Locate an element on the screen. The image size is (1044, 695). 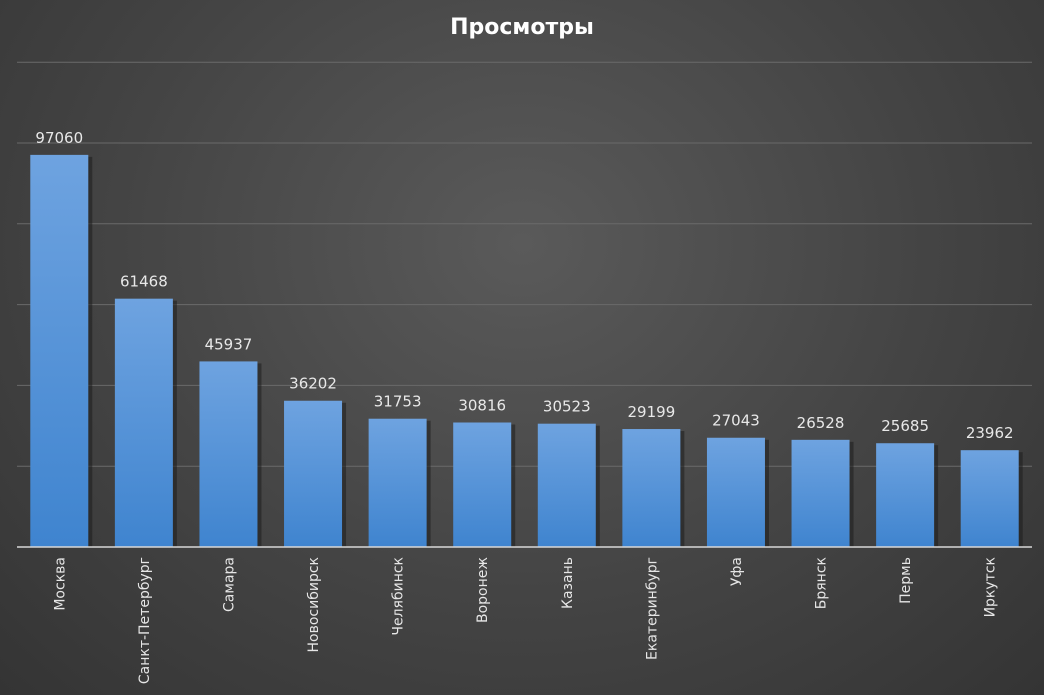
data-label: 23962 is located at coordinates (990, 433).